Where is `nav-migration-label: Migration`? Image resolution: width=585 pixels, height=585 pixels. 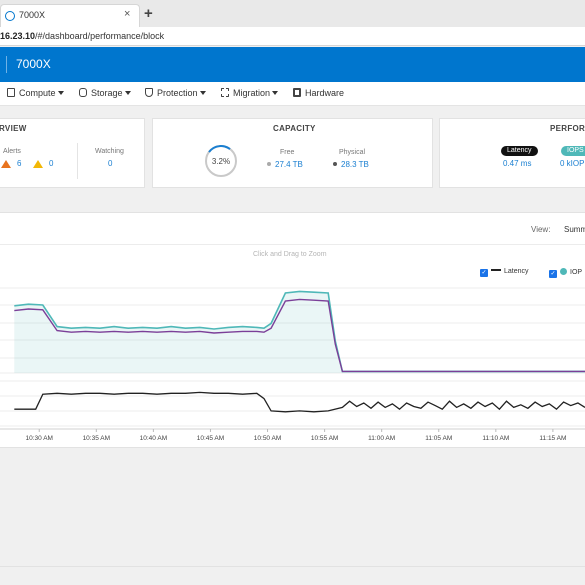
nav-migration-label: Migration is located at coordinates (252, 93).